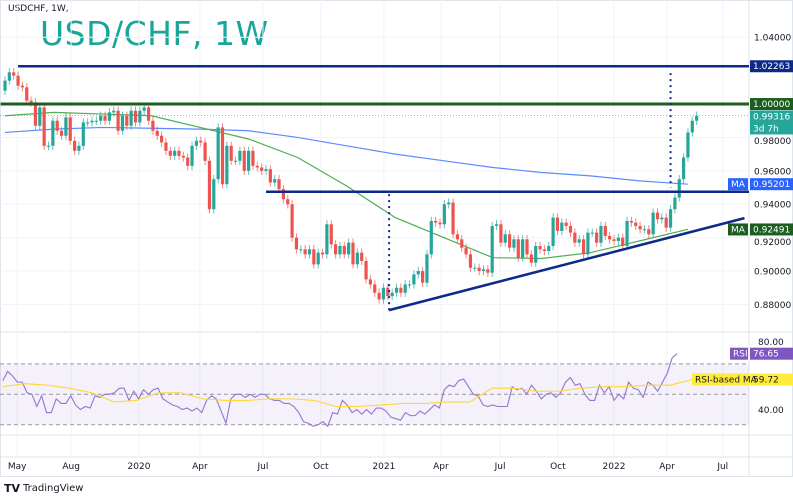 This screenshot has height=500, width=793. What do you see at coordinates (347, 393) in the screenshot?
I see `rsi-ma-line` at bounding box center [347, 393].